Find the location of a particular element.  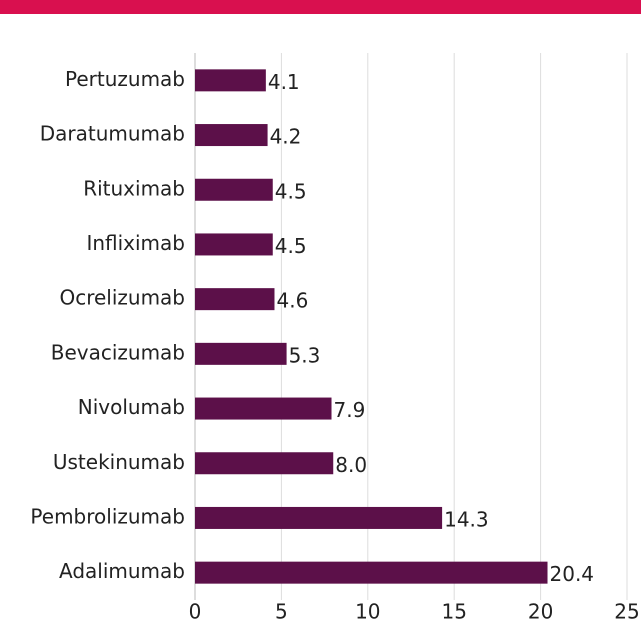

value-label: 4.6 is located at coordinates (292, 301).